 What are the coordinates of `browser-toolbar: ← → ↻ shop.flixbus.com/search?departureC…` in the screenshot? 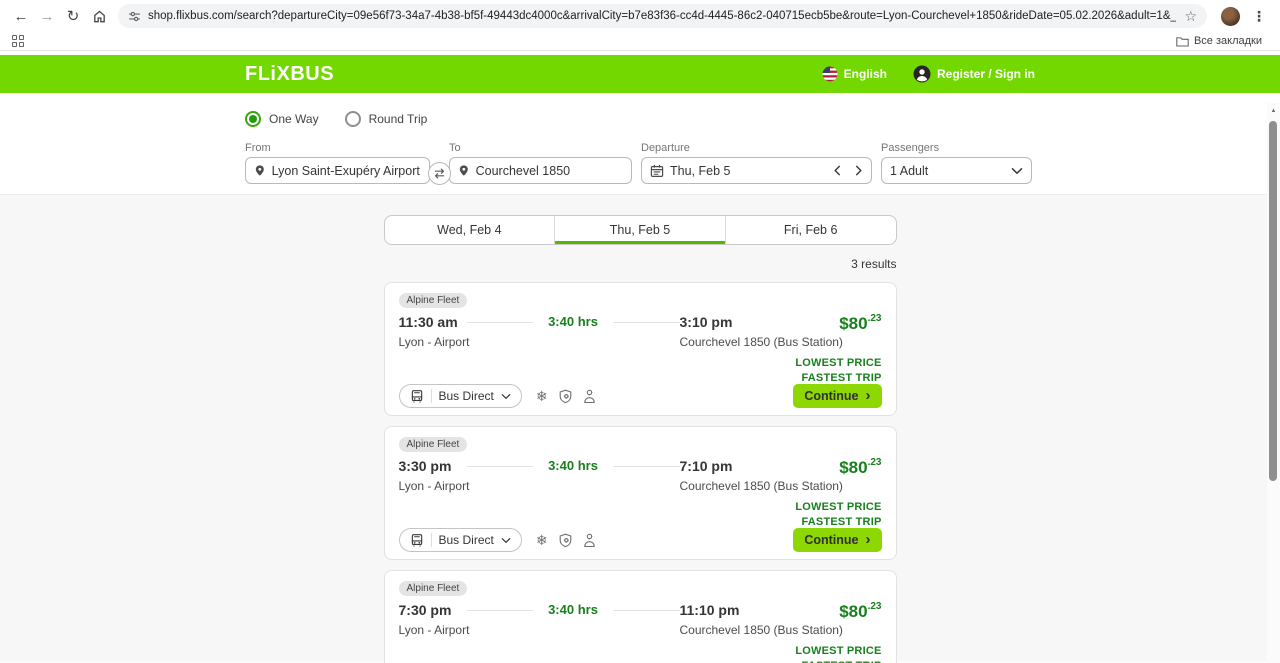 It's located at (640, 16).